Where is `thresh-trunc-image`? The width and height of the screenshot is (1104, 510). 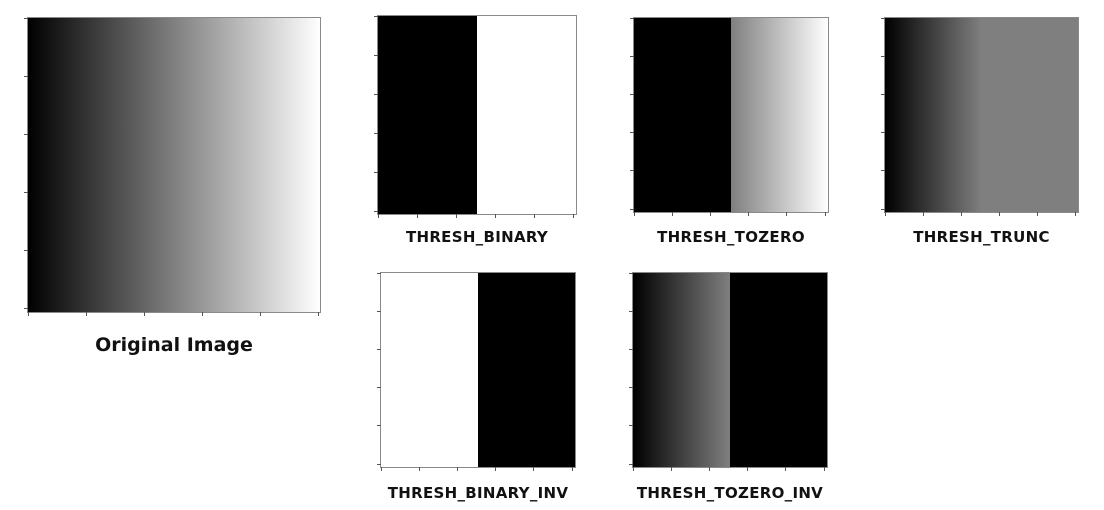
thresh-trunc-image is located at coordinates (981, 115).